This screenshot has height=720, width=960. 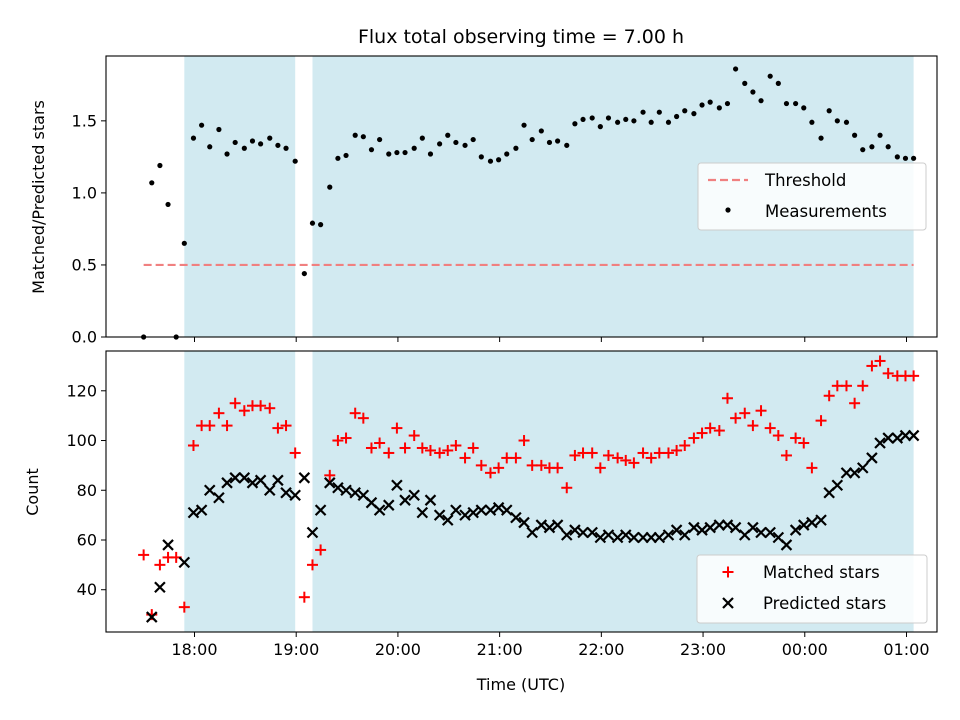 What do you see at coordinates (84, 264) in the screenshot?
I see `y-tick-label: 0.5` at bounding box center [84, 264].